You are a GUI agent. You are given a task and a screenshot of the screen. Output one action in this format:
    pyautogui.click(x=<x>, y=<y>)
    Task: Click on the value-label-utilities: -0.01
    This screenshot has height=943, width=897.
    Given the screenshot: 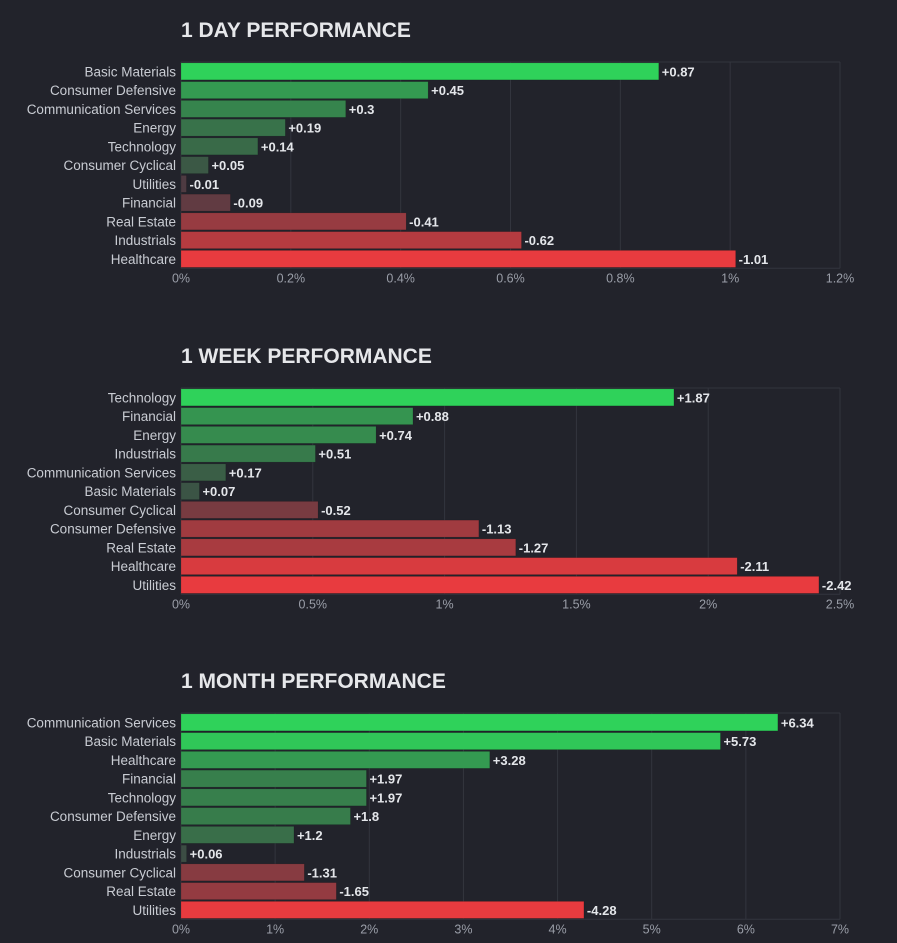 What is the action you would take?
    pyautogui.click(x=204, y=184)
    